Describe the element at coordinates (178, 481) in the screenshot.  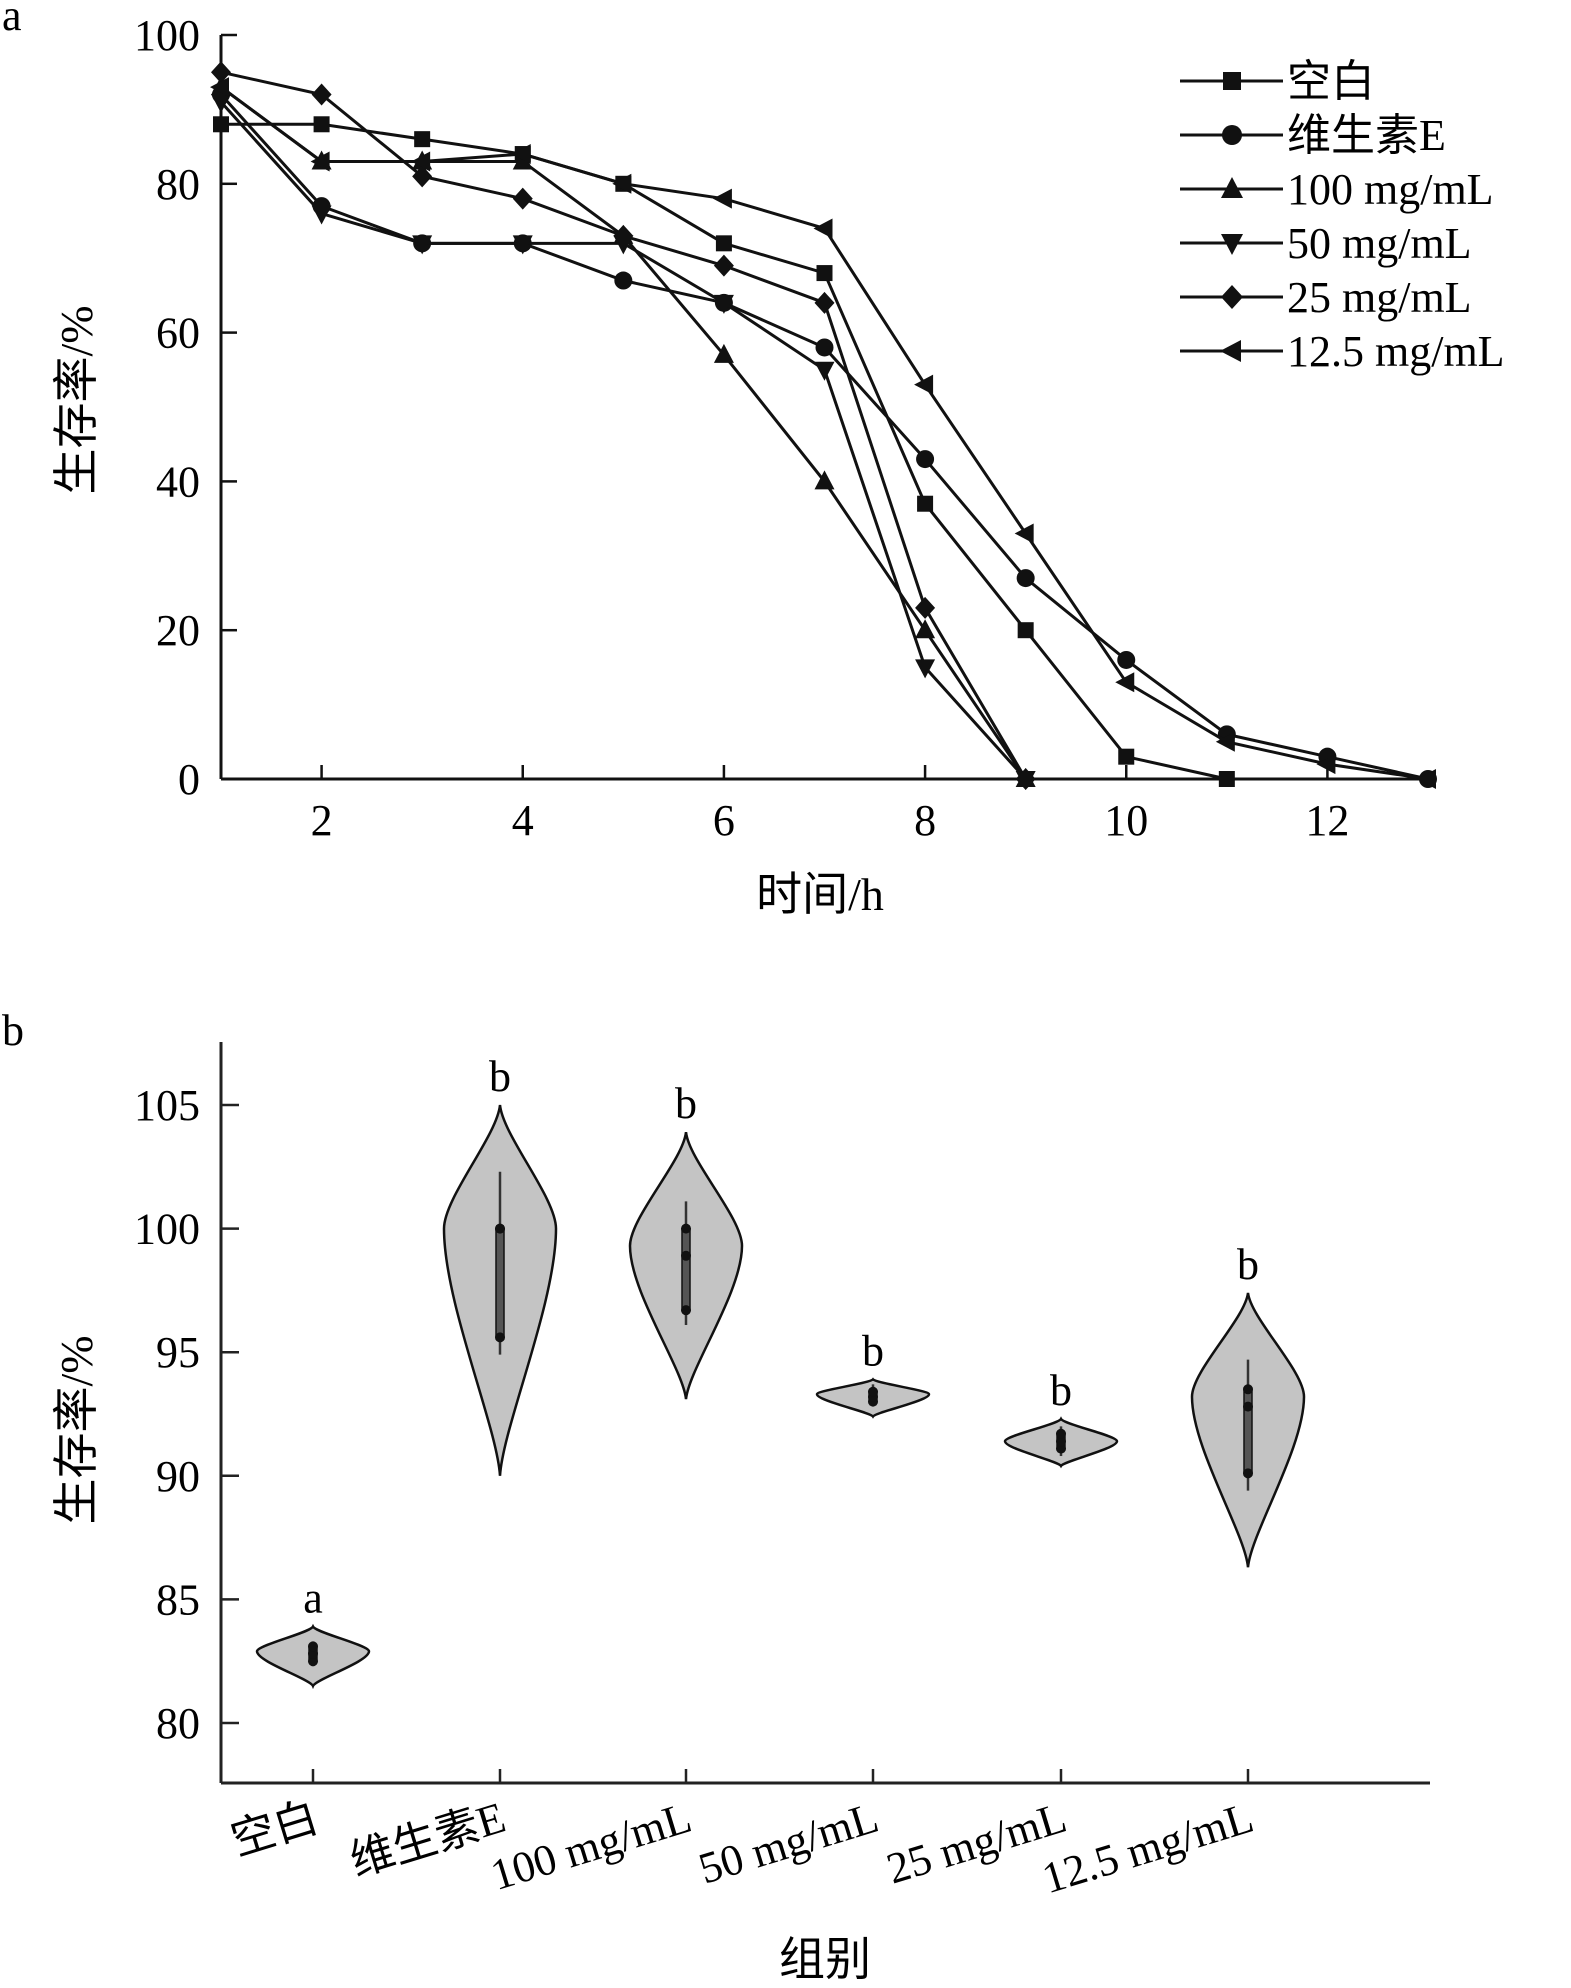
I see `y-tick-label: 40` at that location.